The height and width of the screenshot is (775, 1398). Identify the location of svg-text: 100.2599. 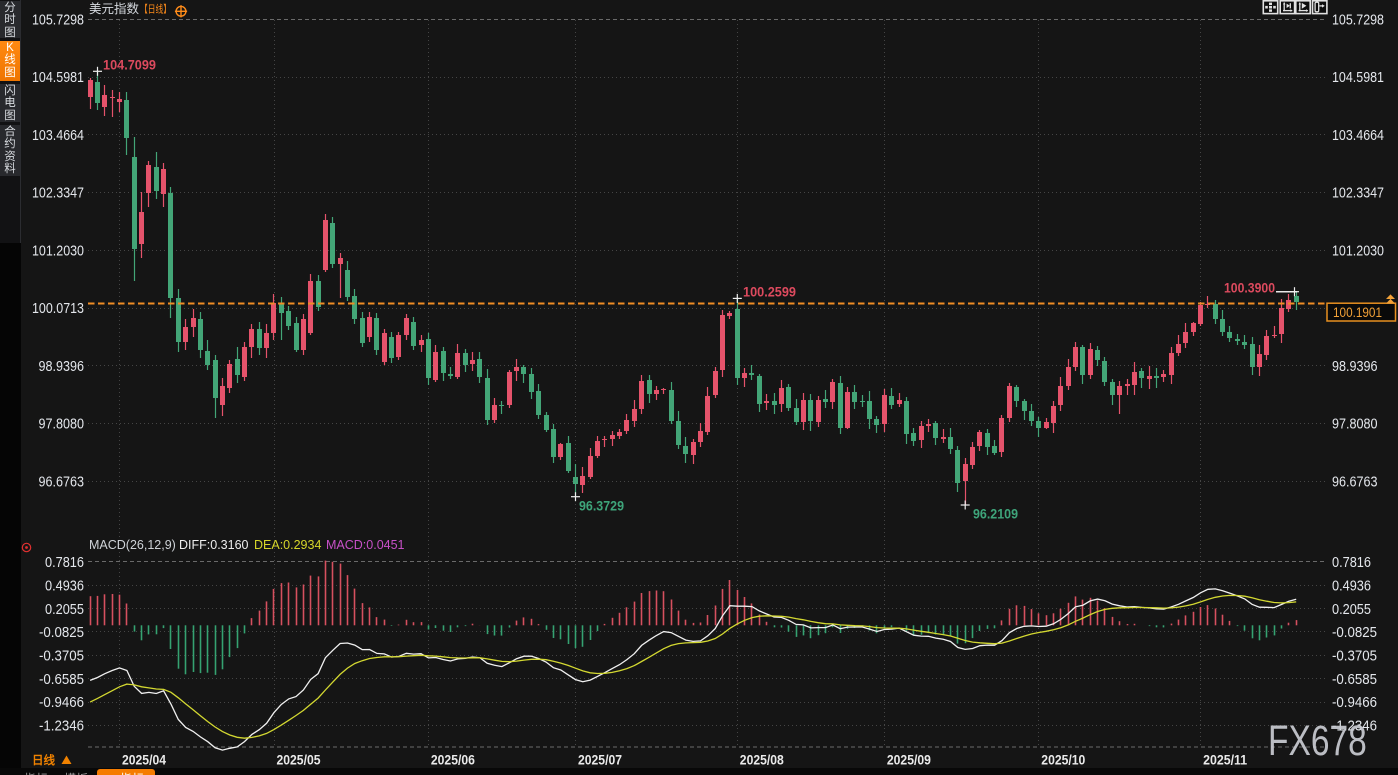
(769, 292).